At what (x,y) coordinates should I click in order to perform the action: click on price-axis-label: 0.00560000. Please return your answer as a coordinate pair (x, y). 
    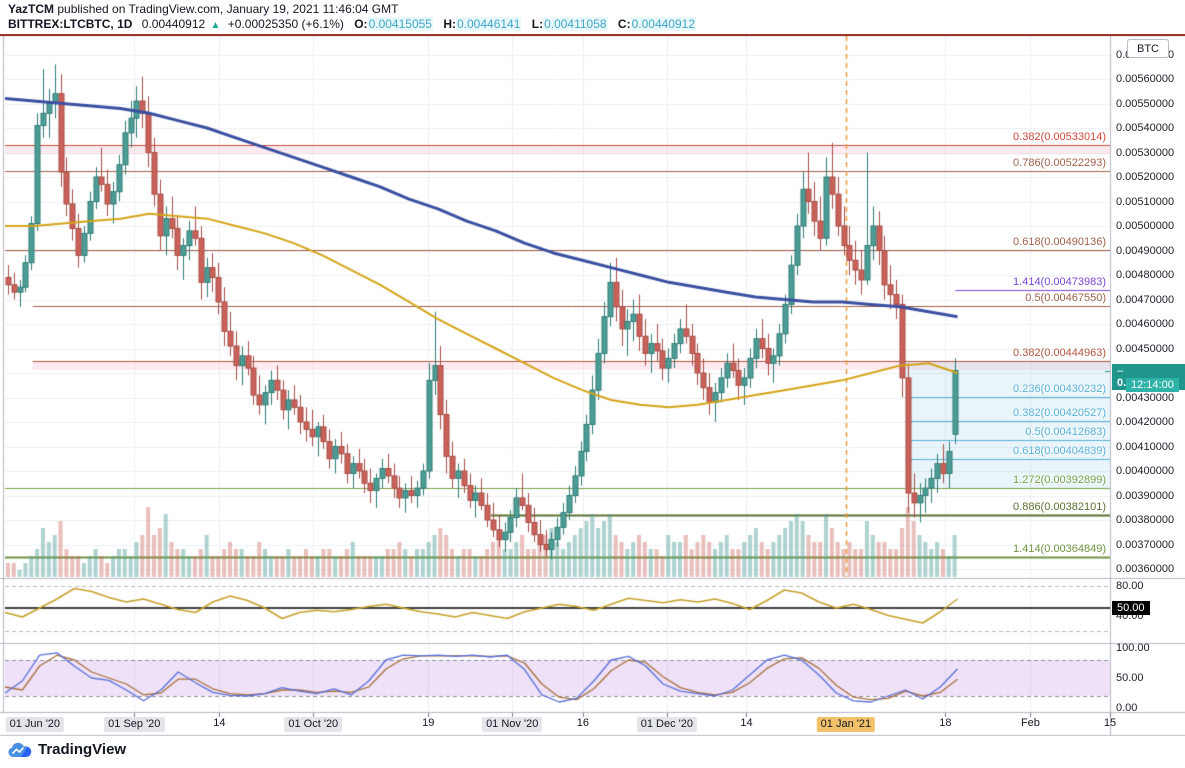
    Looking at the image, I should click on (1145, 79).